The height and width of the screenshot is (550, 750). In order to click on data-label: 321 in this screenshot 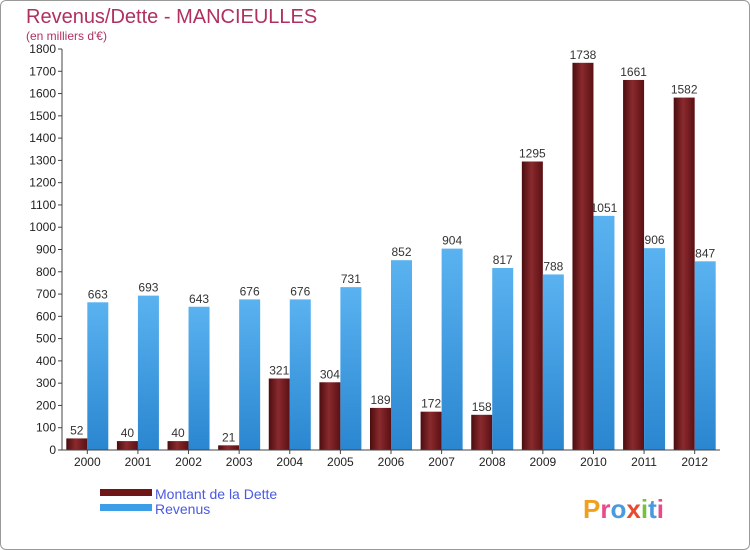, I will do `click(279, 370)`.